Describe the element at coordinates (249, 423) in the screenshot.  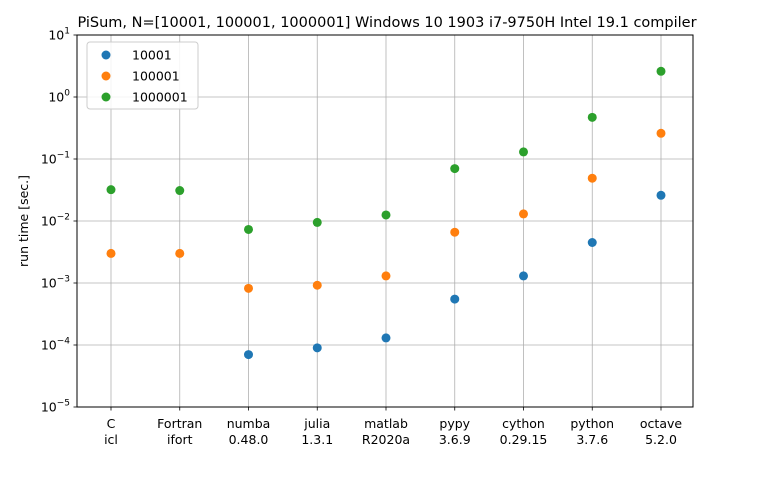
I see `x-tick-label-name: numba` at that location.